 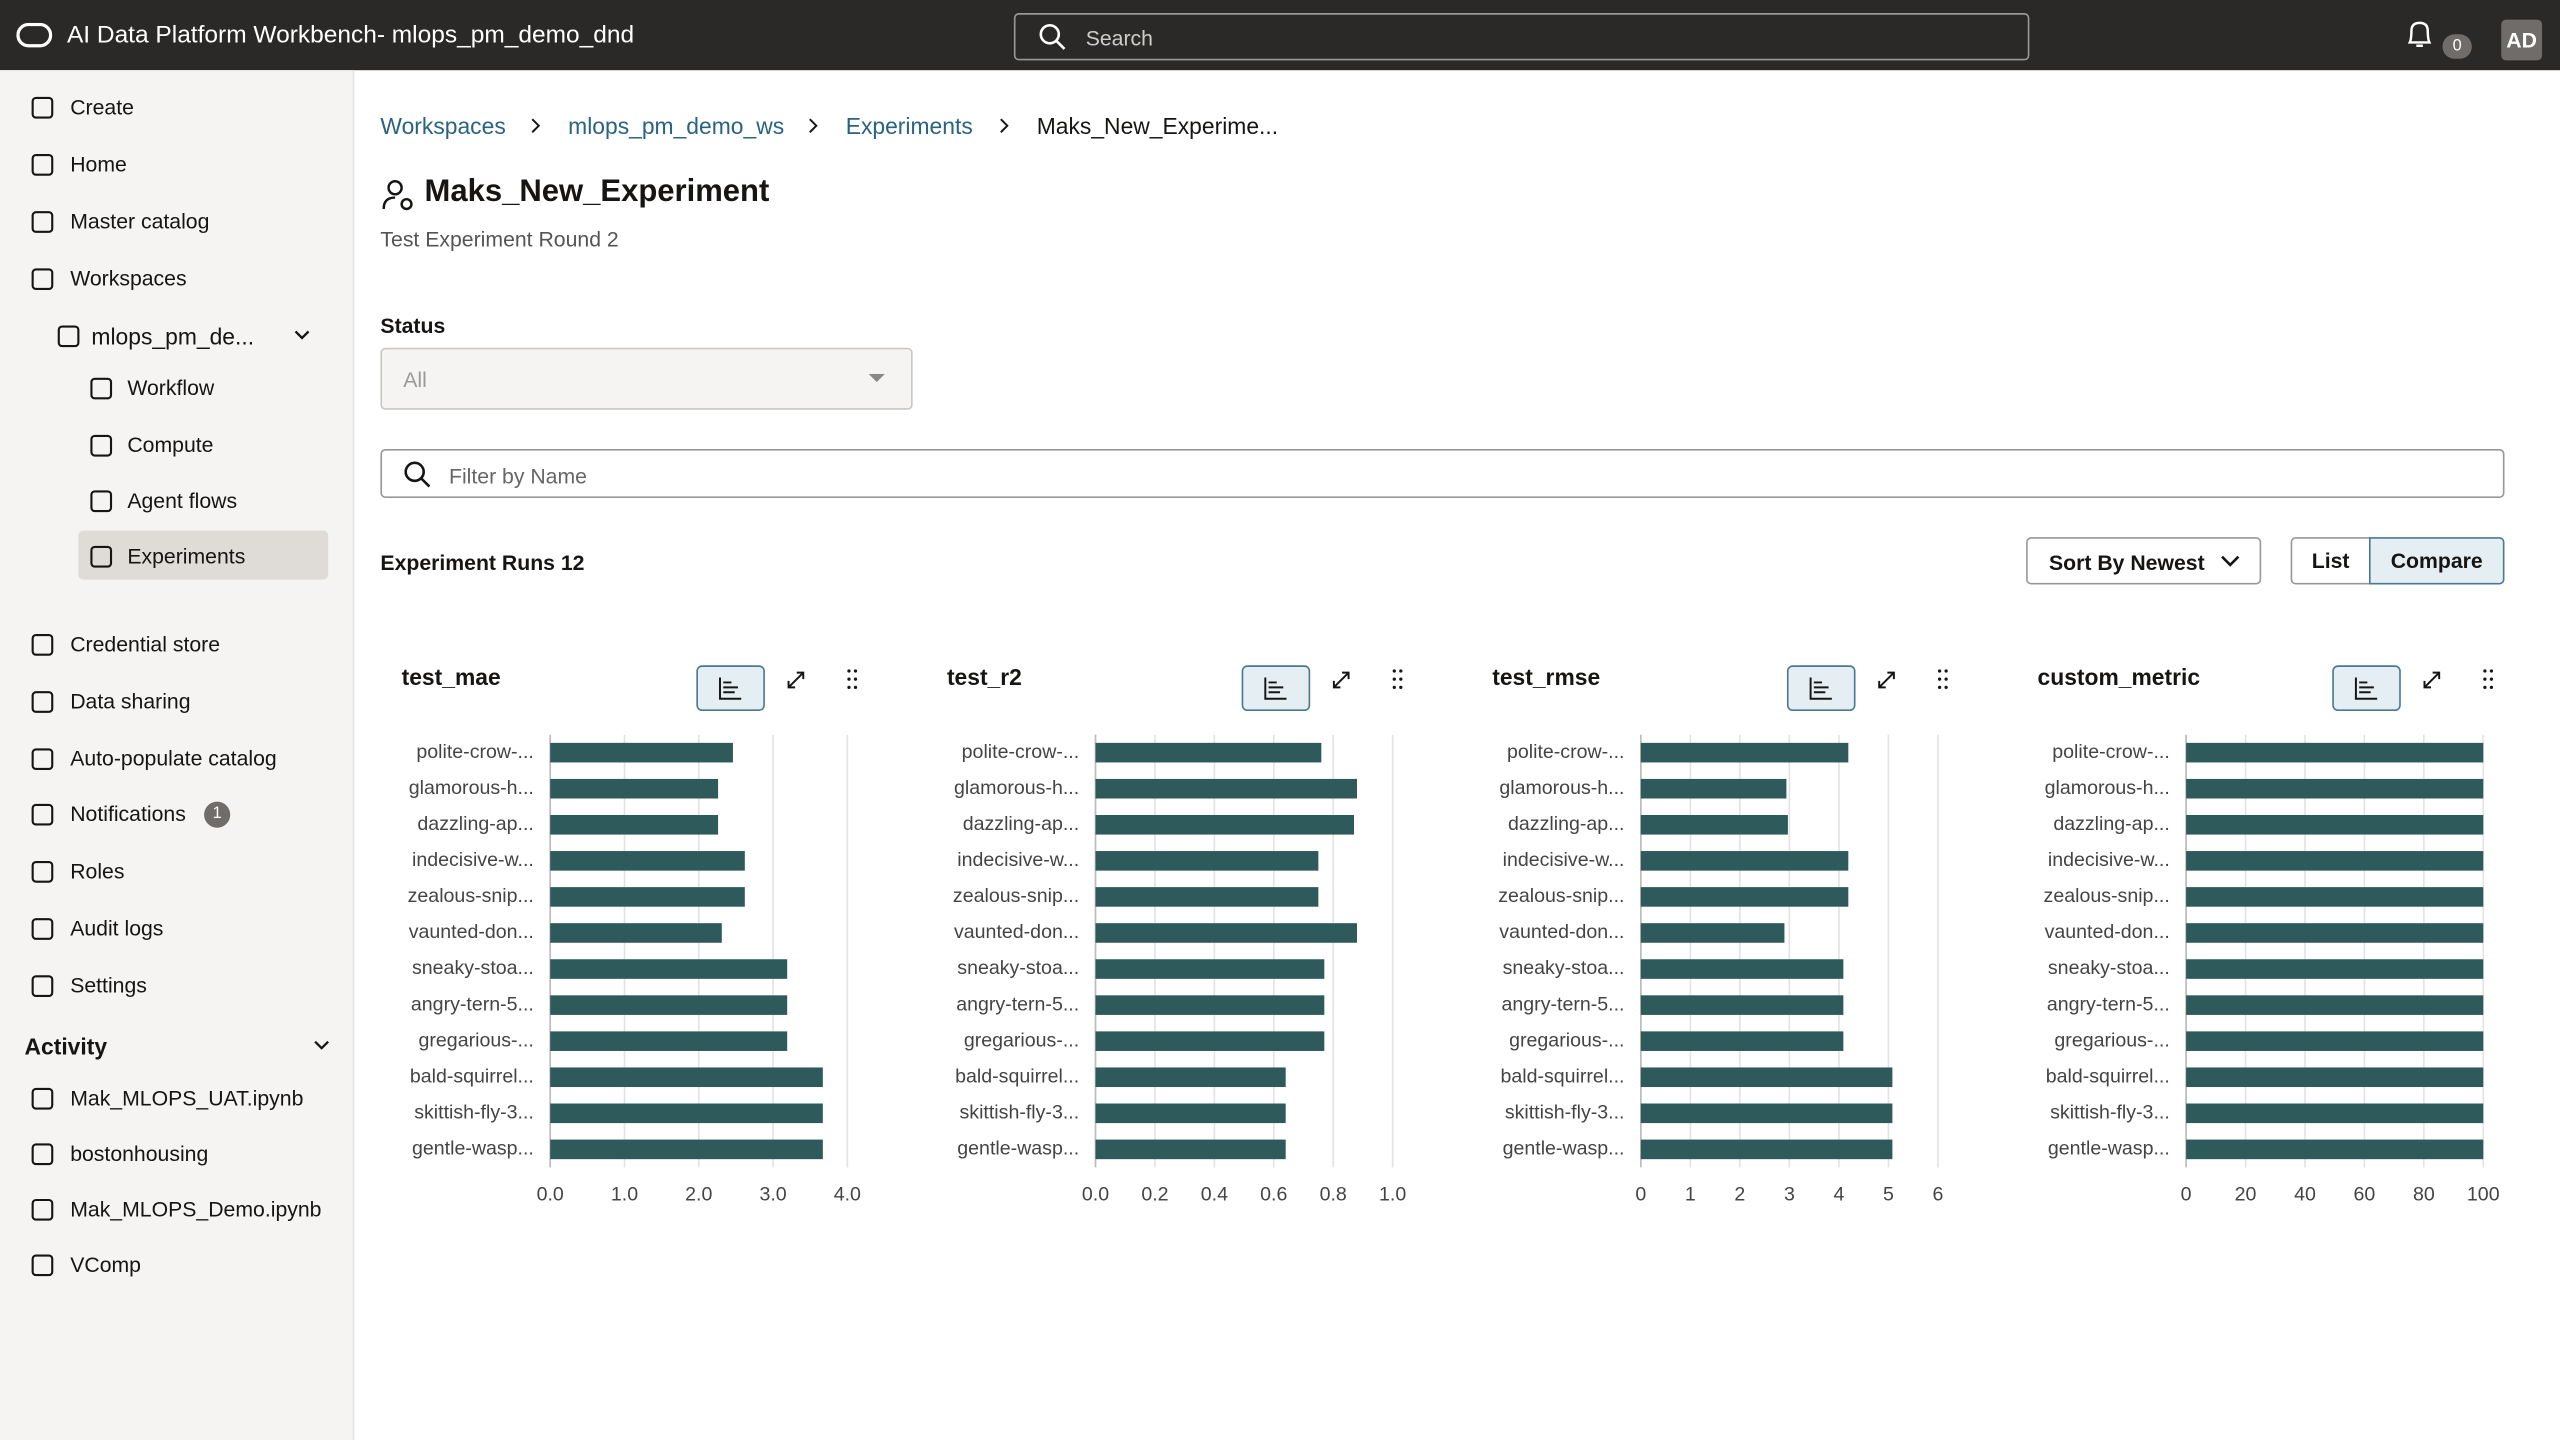 What do you see at coordinates (105, 1264) in the screenshot?
I see `activity-item: VComp` at bounding box center [105, 1264].